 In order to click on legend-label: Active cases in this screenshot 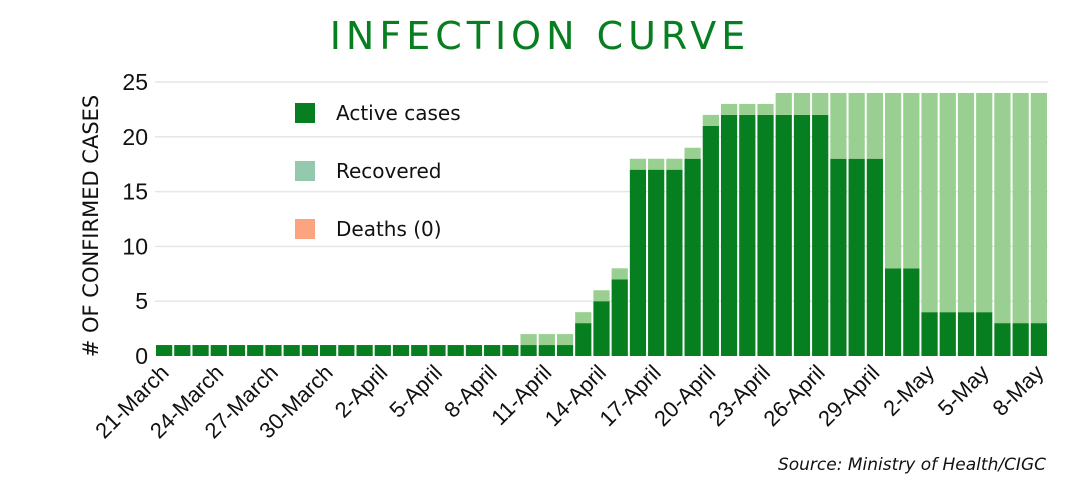, I will do `click(398, 113)`.